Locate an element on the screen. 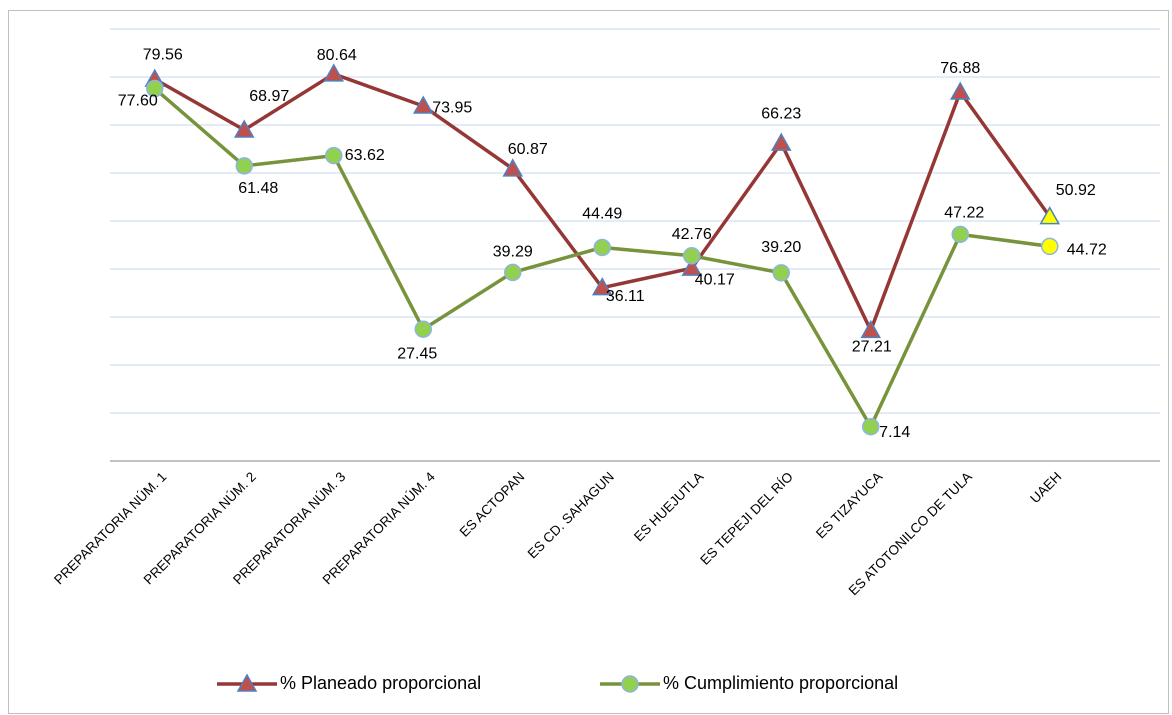 The image size is (1172, 715). data-label: 39.29 is located at coordinates (513, 252).